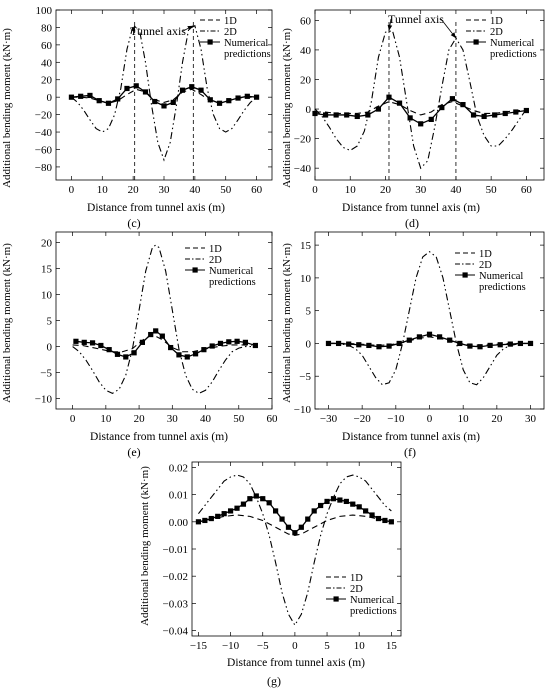 This screenshot has width=550, height=694. Describe the element at coordinates (140, 419) in the screenshot. I see `x-tick-label-e-2: 20` at that location.